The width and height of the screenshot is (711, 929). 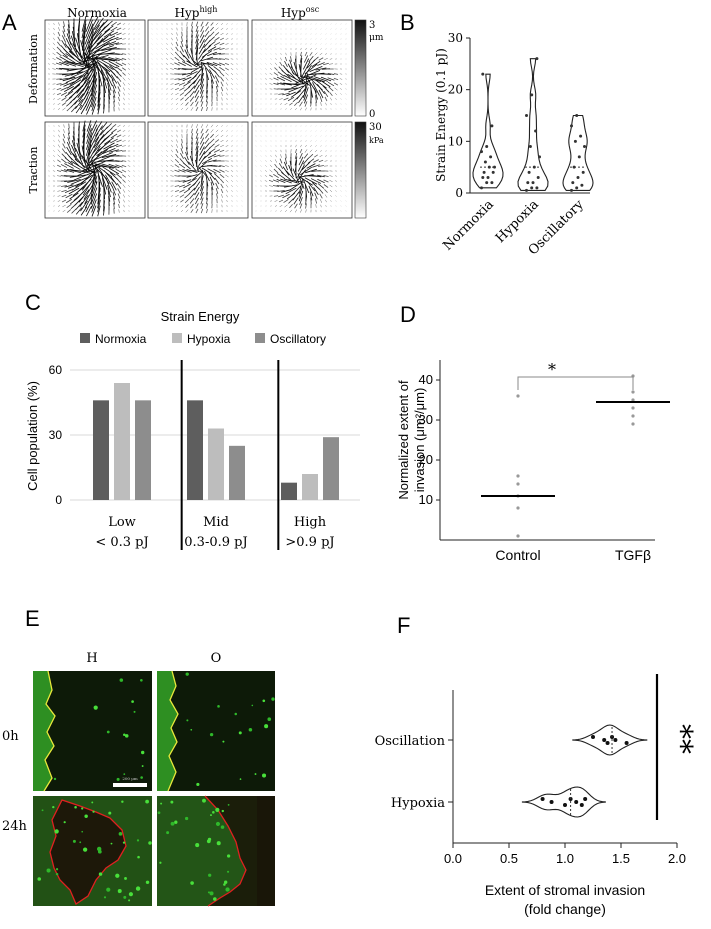 I want to click on data-point, so click(x=518, y=396).